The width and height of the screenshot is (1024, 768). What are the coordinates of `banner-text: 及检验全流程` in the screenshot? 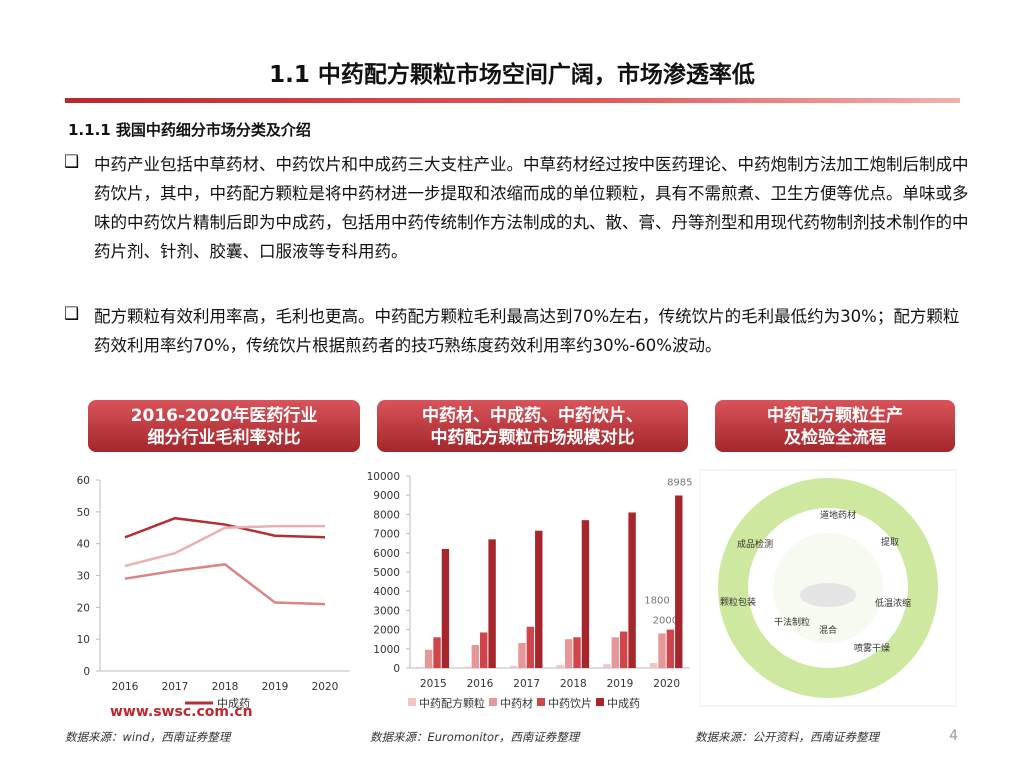 It's located at (835, 437).